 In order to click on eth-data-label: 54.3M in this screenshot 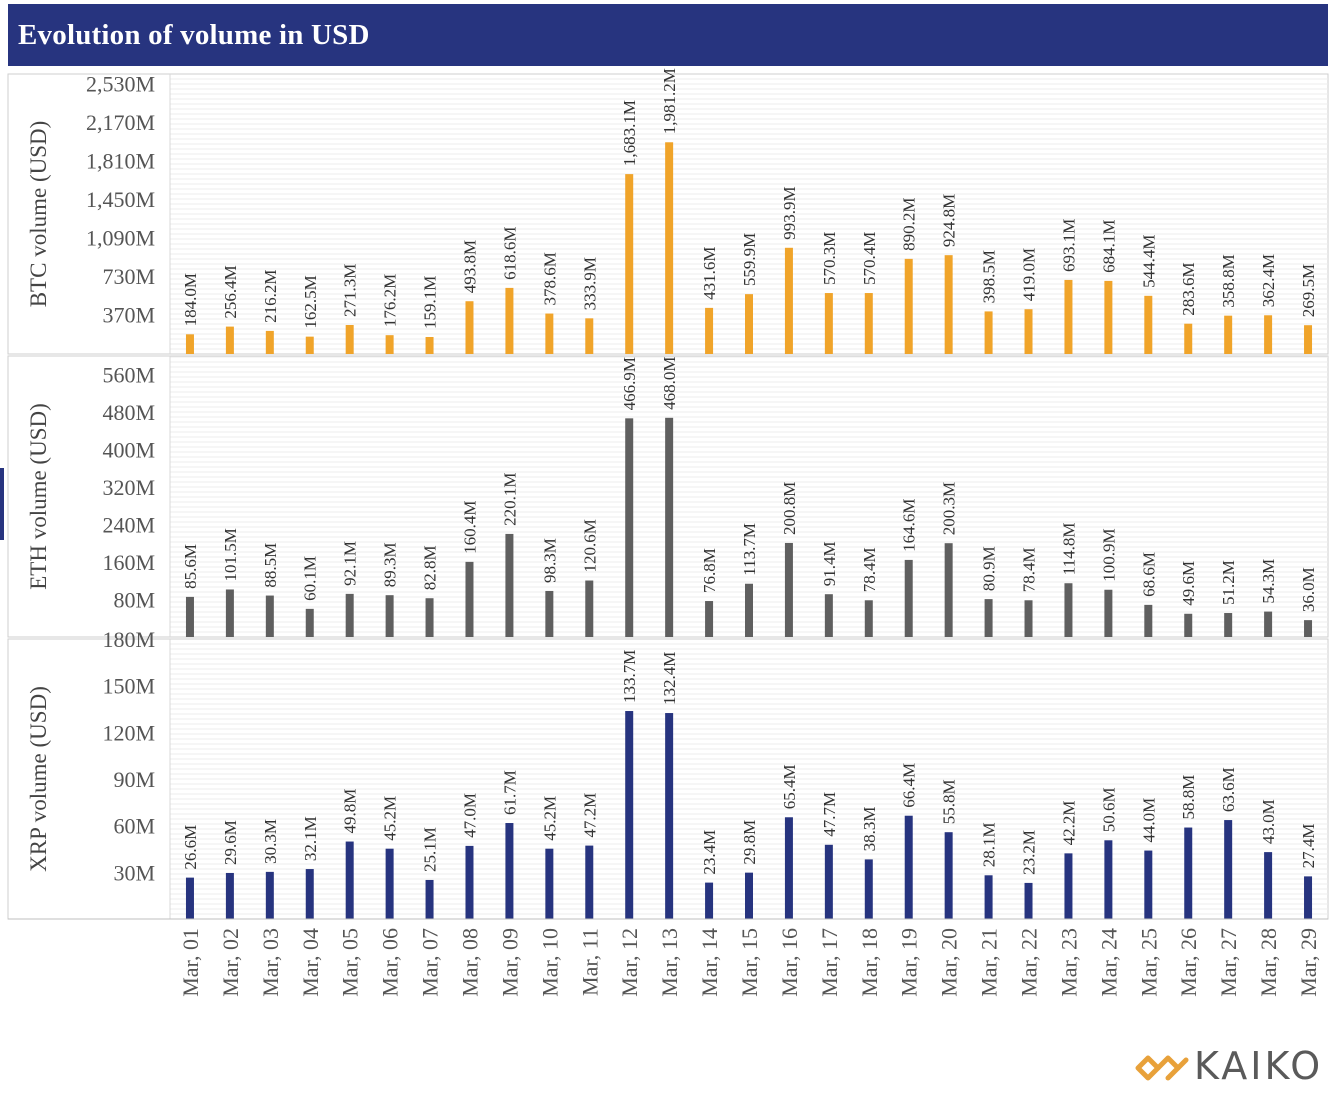, I will do `click(1268, 581)`.